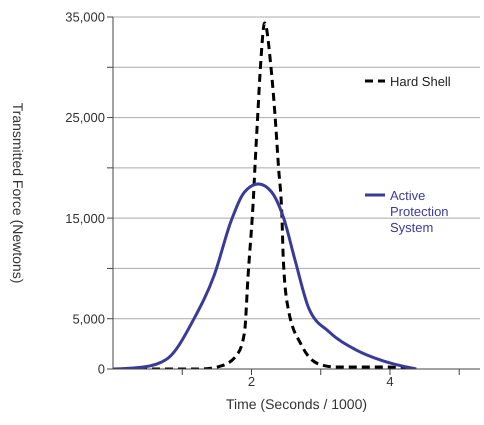 This screenshot has width=484, height=425. I want to click on x-axis-title: Time (Seconds / 1000), so click(297, 404).